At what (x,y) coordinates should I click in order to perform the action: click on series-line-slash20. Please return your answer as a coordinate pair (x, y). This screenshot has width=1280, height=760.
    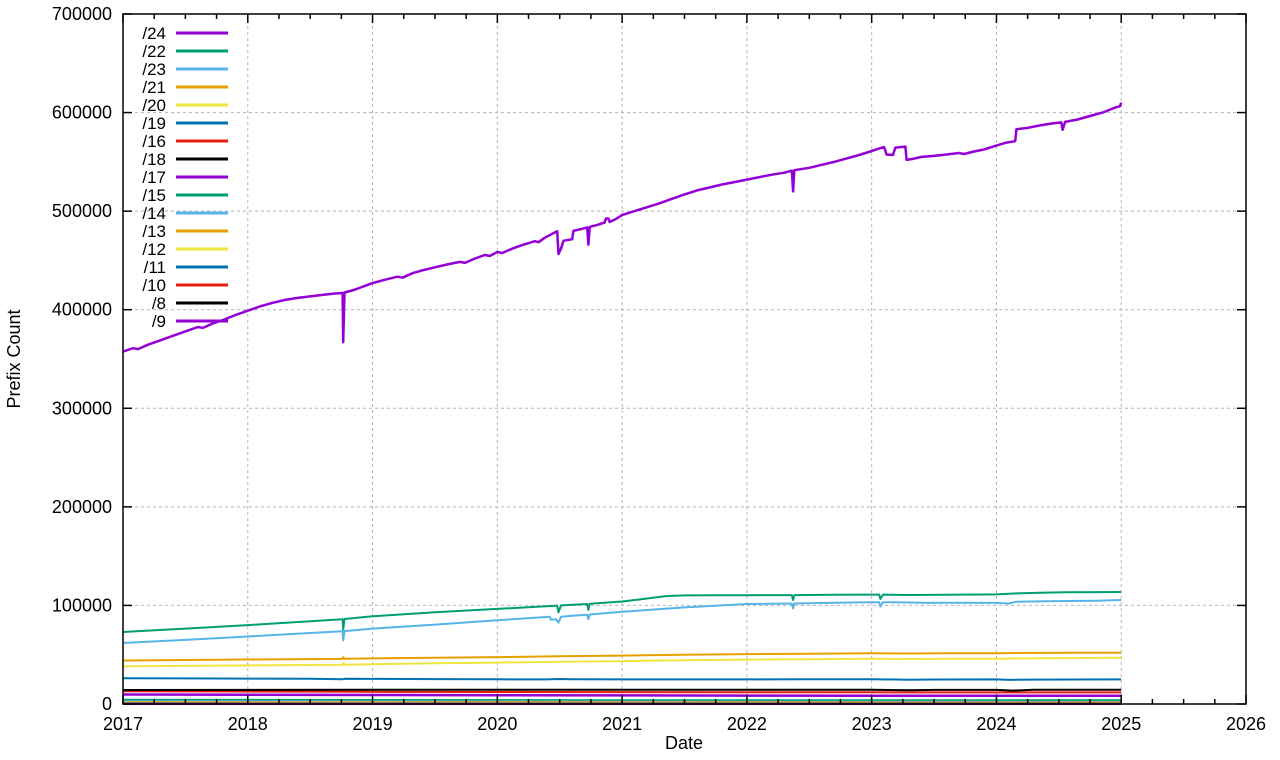
    Looking at the image, I should click on (622, 662).